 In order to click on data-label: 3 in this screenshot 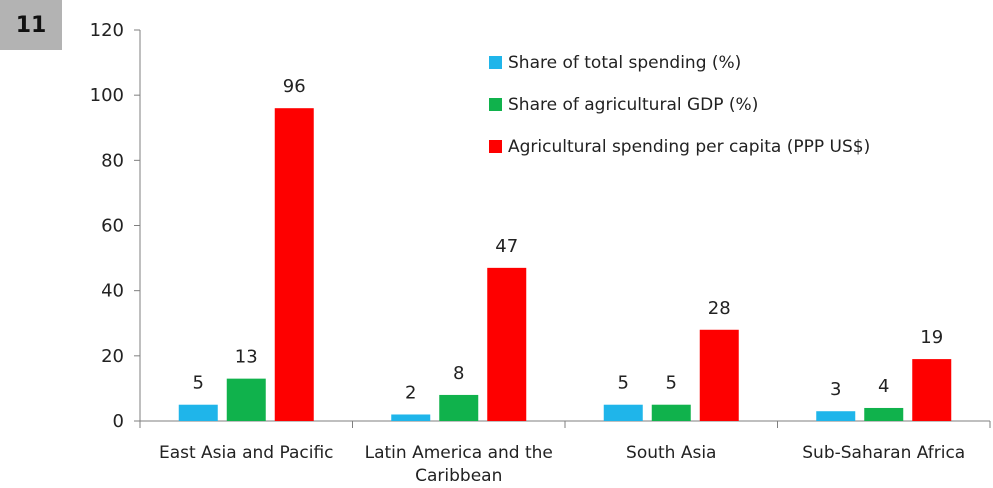, I will do `click(835, 389)`.